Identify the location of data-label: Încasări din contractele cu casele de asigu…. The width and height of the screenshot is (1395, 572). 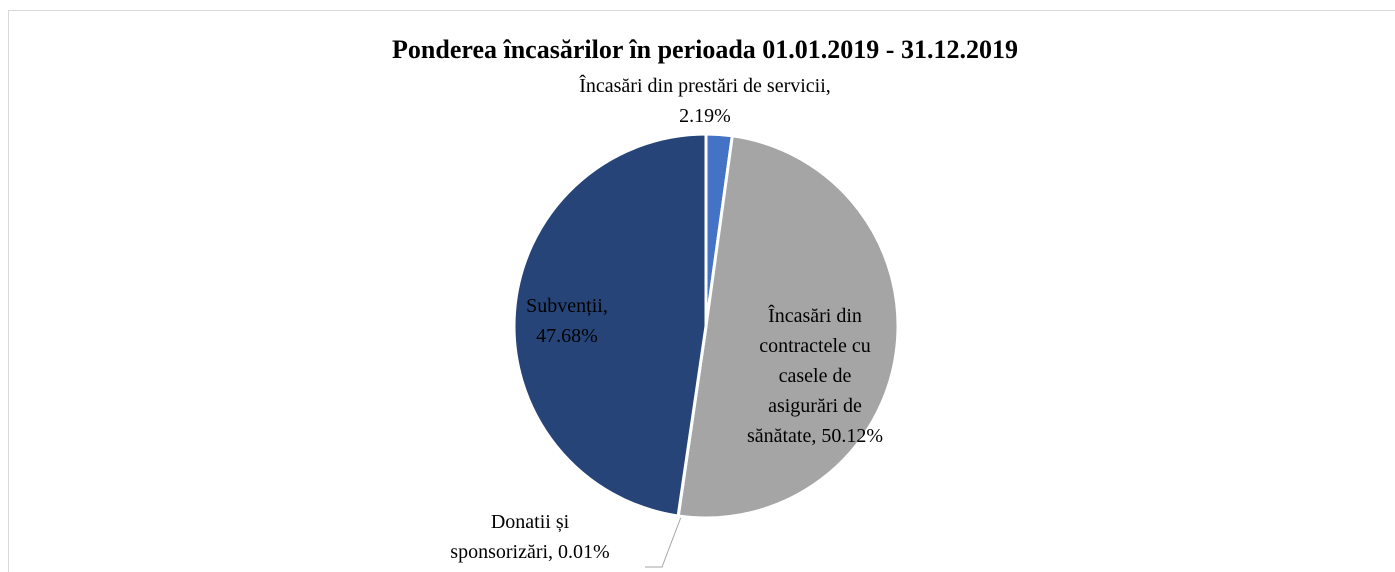
(815, 375).